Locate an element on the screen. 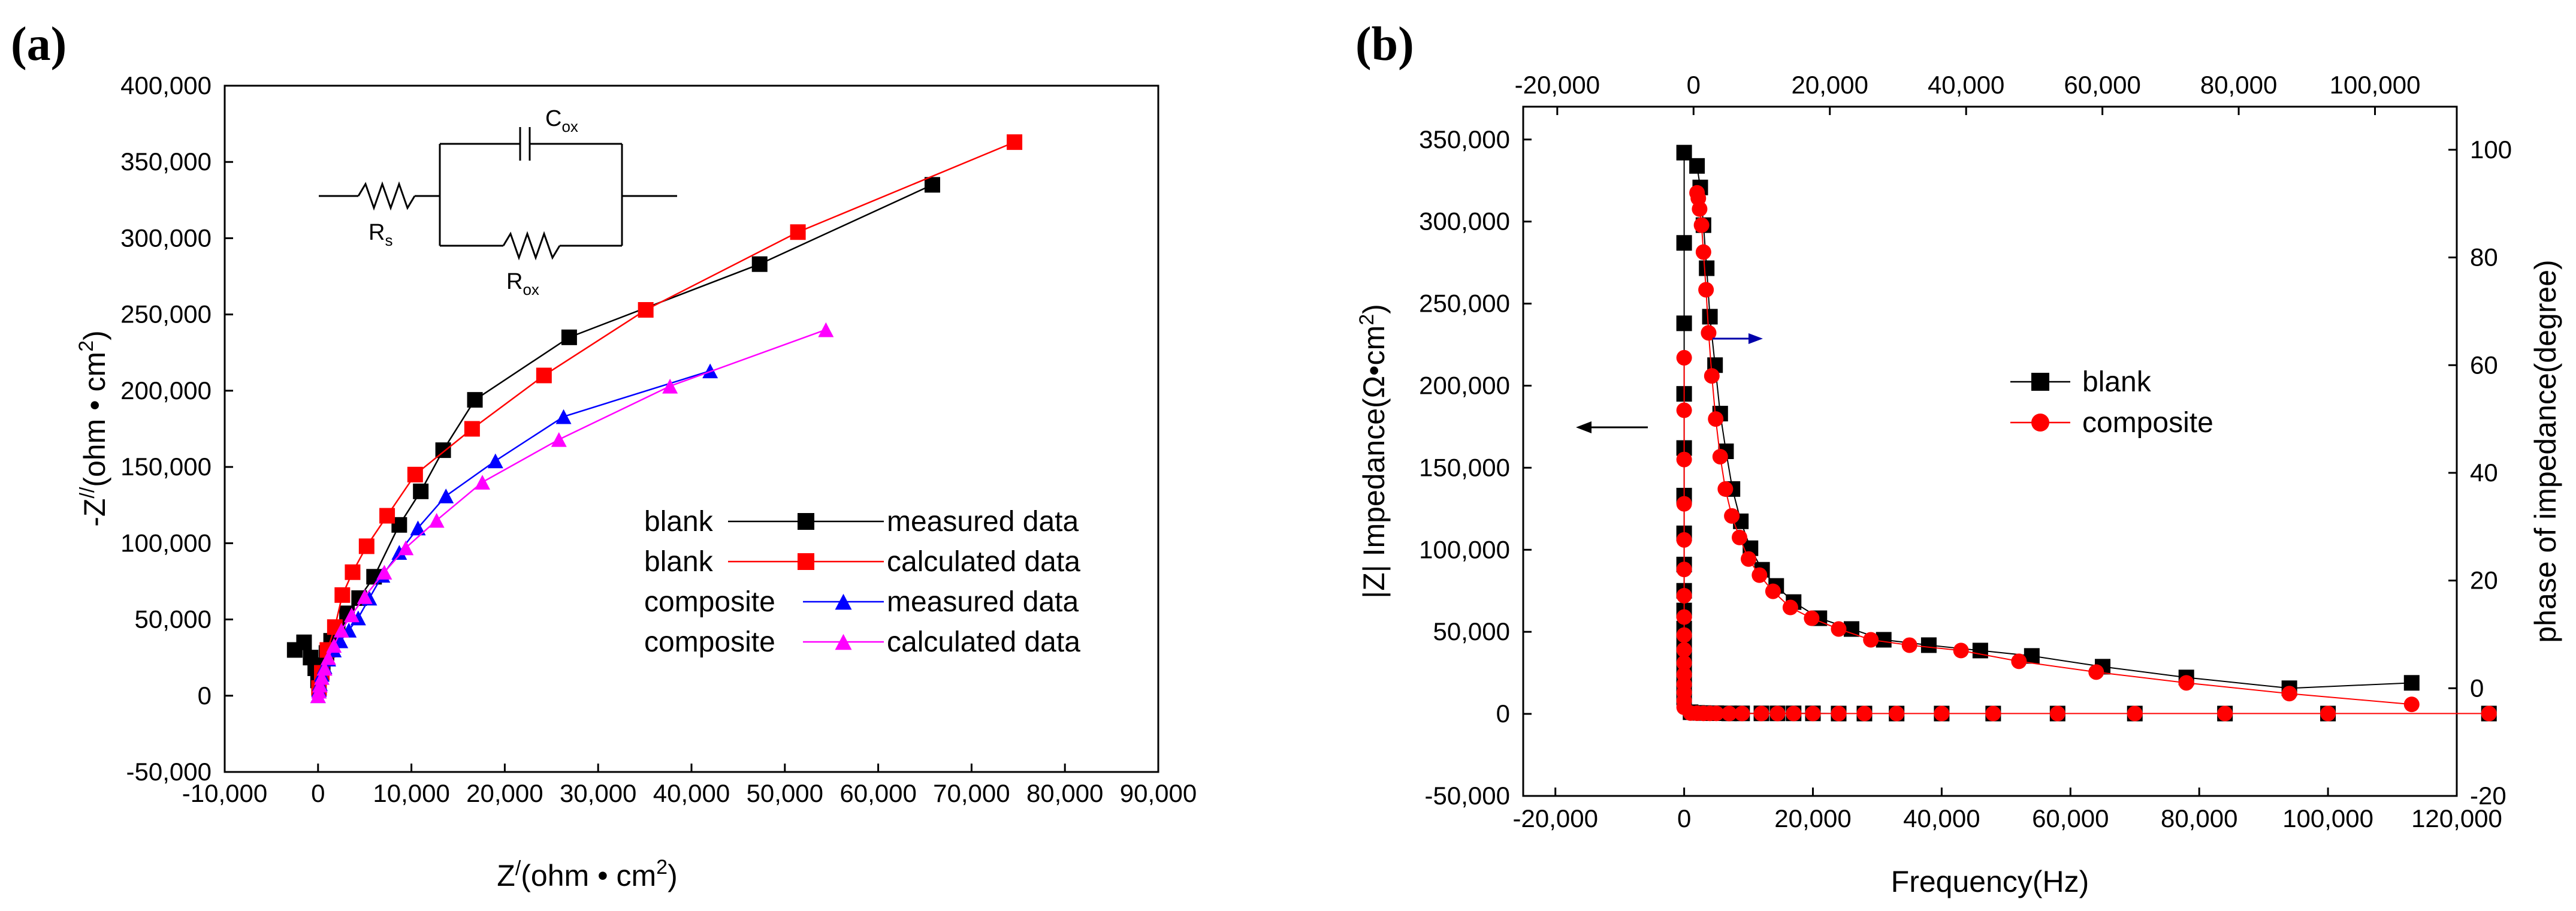 This screenshot has height=911, width=2576. y-tick-label: 400,000 is located at coordinates (166, 85).